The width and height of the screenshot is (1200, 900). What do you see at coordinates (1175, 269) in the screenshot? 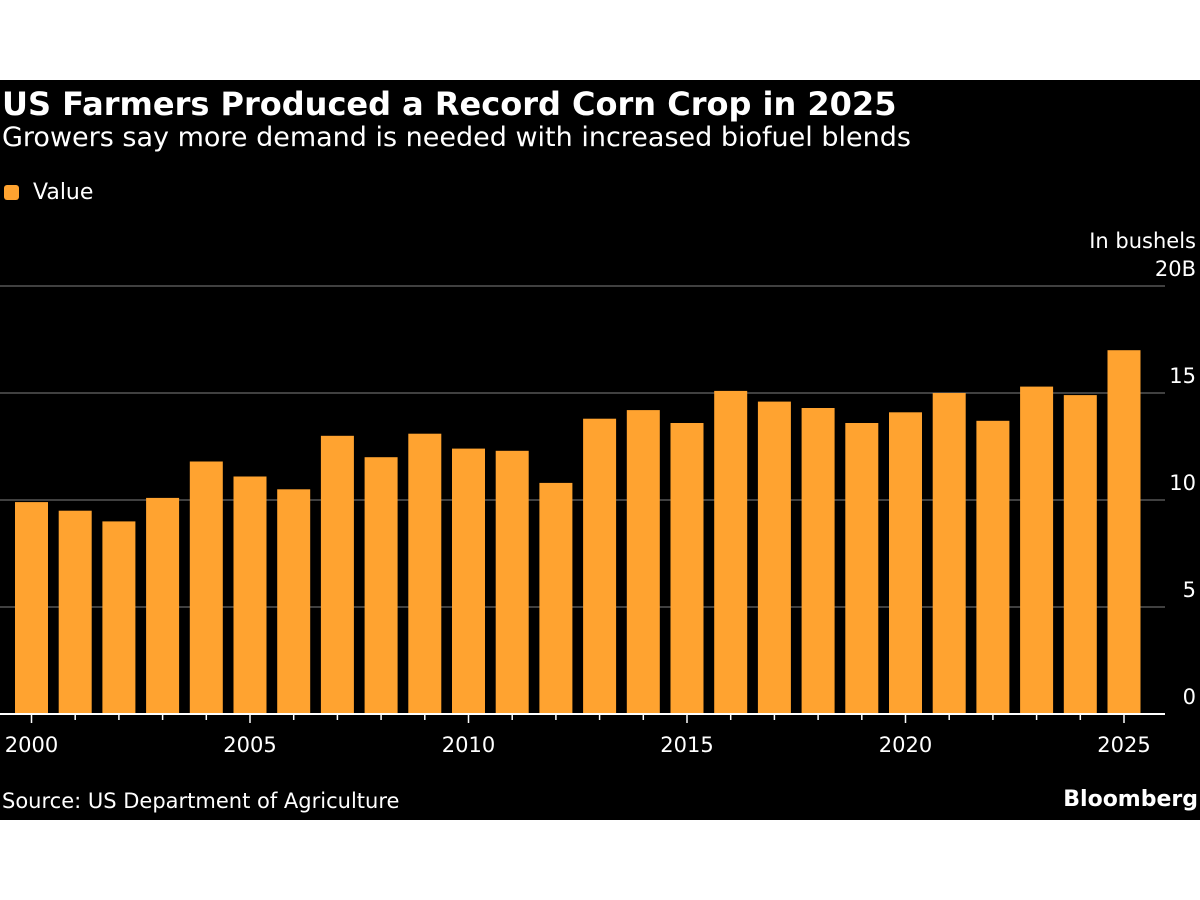
I see `y-tick-label: 20B` at bounding box center [1175, 269].